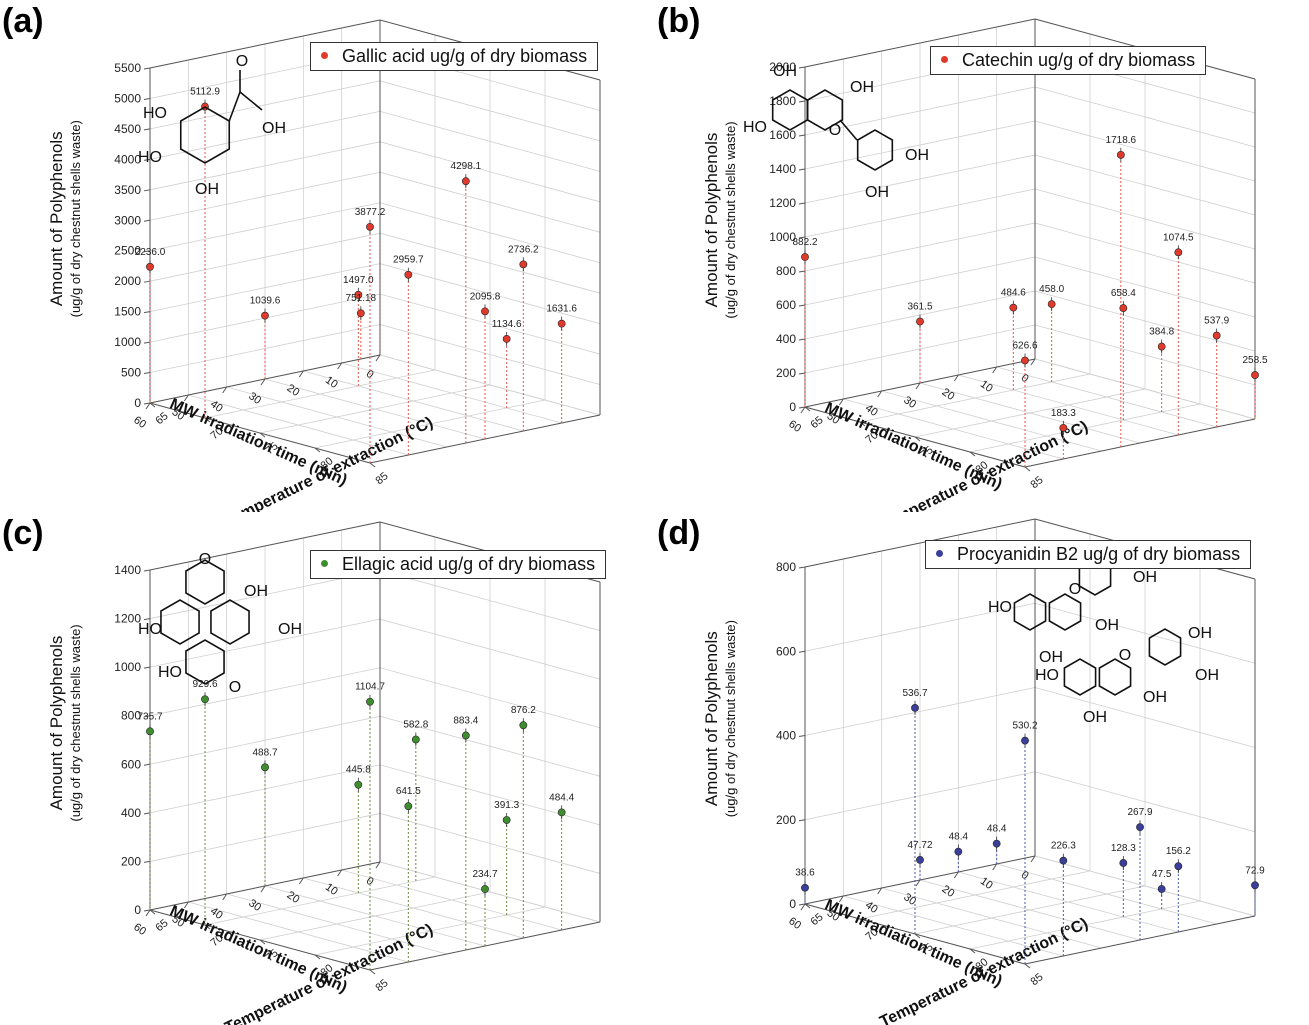 The height and width of the screenshot is (1025, 1309). I want to click on data-label: 537.9, so click(1216, 321).